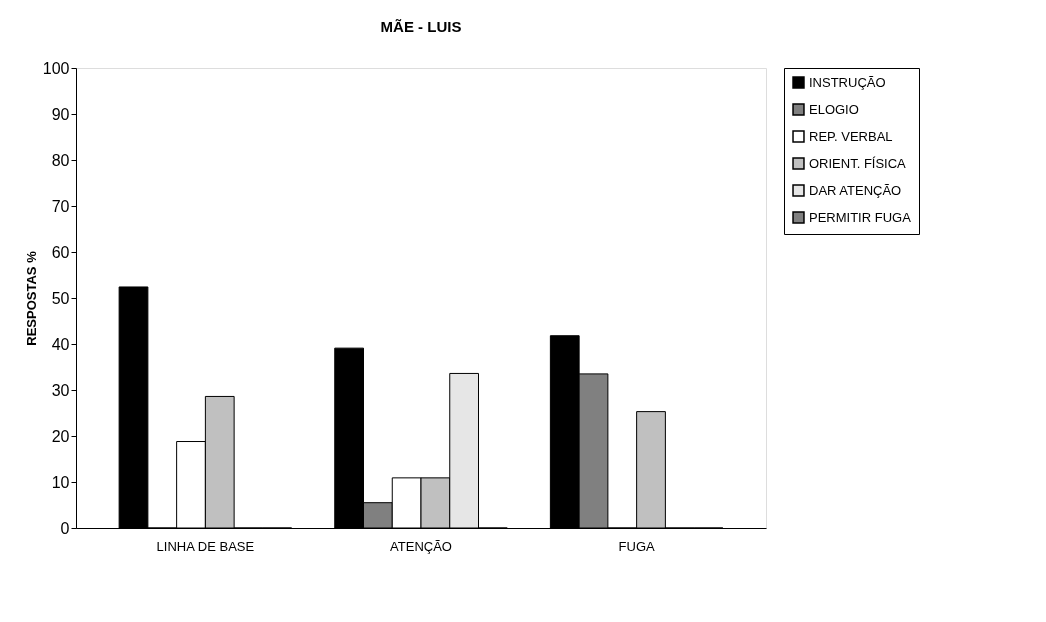 The width and height of the screenshot is (1046, 622). Describe the element at coordinates (60, 390) in the screenshot. I see `y-tick-label: 30` at that location.